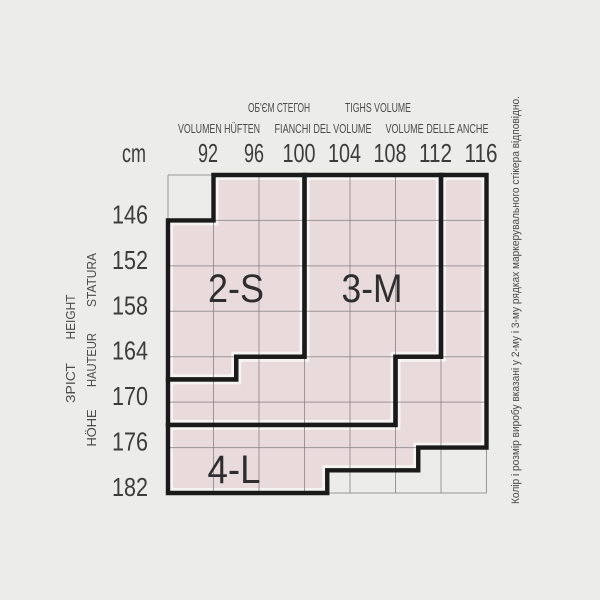 This screenshot has height=600, width=600. I want to click on x-tick: 100, so click(299, 153).